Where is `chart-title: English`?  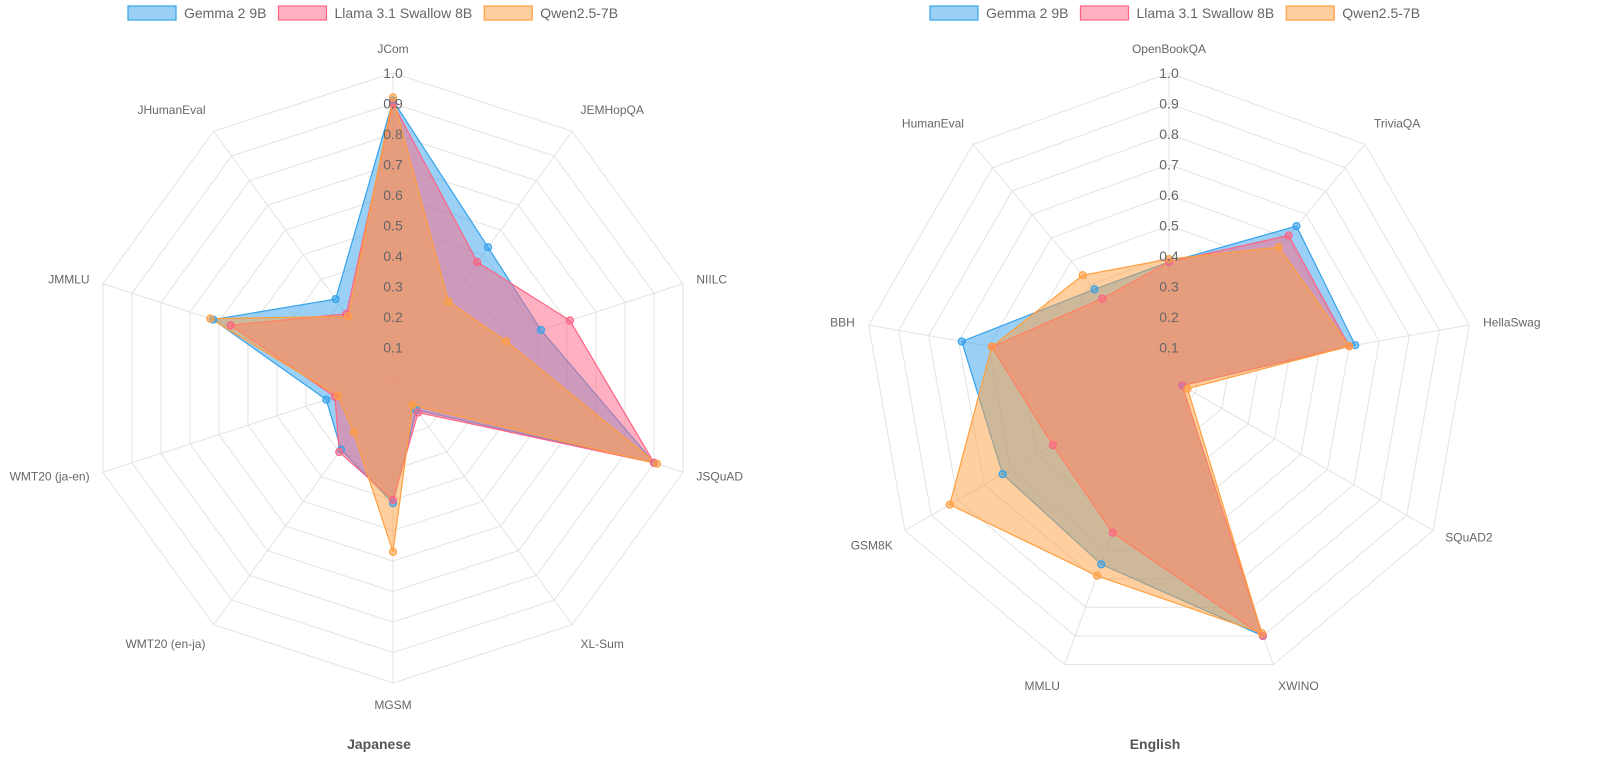 chart-title: English is located at coordinates (1155, 744).